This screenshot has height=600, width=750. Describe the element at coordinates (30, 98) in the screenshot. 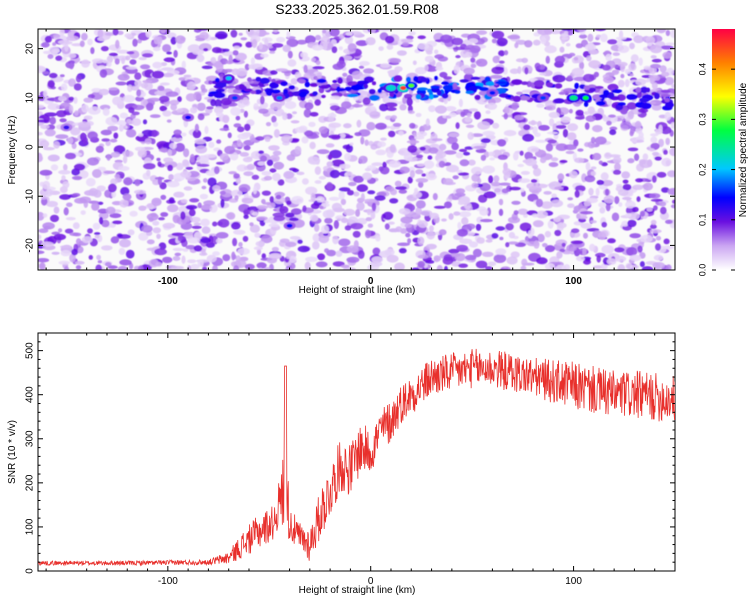

I see `heatmap-y-tick-label: 10` at that location.